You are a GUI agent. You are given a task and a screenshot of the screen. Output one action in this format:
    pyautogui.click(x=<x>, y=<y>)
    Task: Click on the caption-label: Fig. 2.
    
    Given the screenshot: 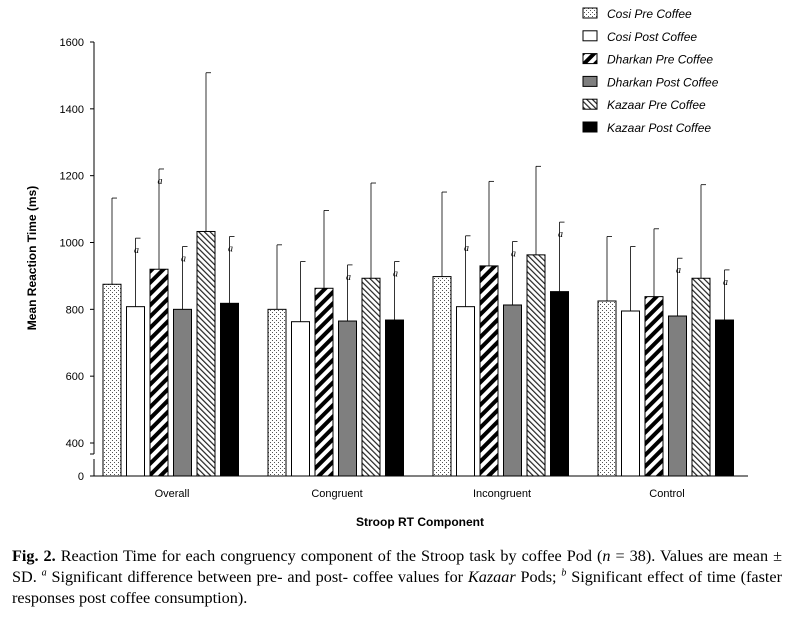 What is the action you would take?
    pyautogui.click(x=34, y=556)
    